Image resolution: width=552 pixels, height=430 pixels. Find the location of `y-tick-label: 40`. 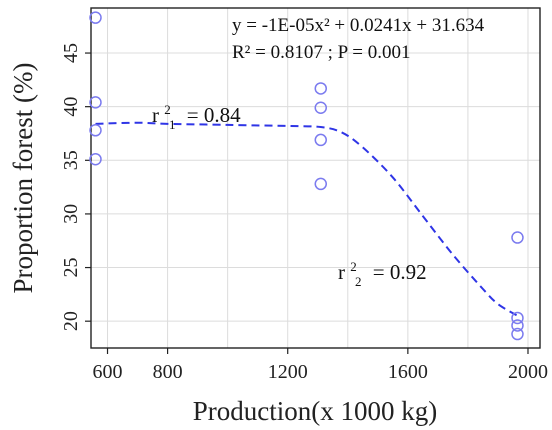

y-tick-label: 40 is located at coordinates (71, 107).